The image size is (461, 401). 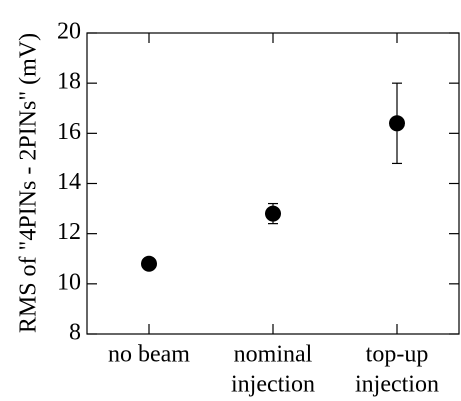 What do you see at coordinates (273, 355) in the screenshot?
I see `x-tick-label: nominal` at bounding box center [273, 355].